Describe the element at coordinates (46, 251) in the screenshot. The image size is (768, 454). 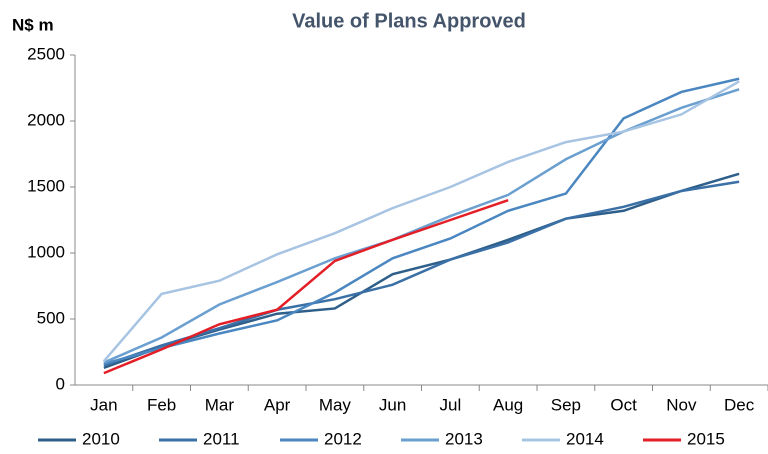
I see `y-tick-label: 1000` at that location.